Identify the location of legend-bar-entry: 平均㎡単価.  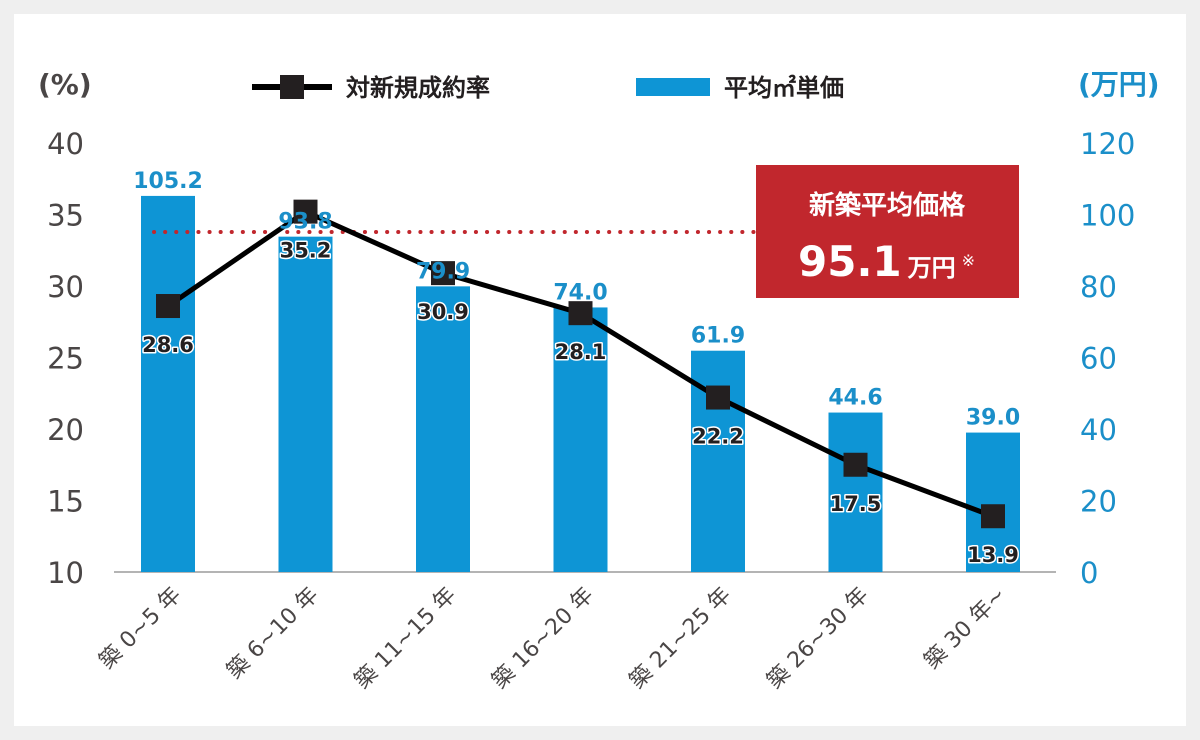
(740, 88).